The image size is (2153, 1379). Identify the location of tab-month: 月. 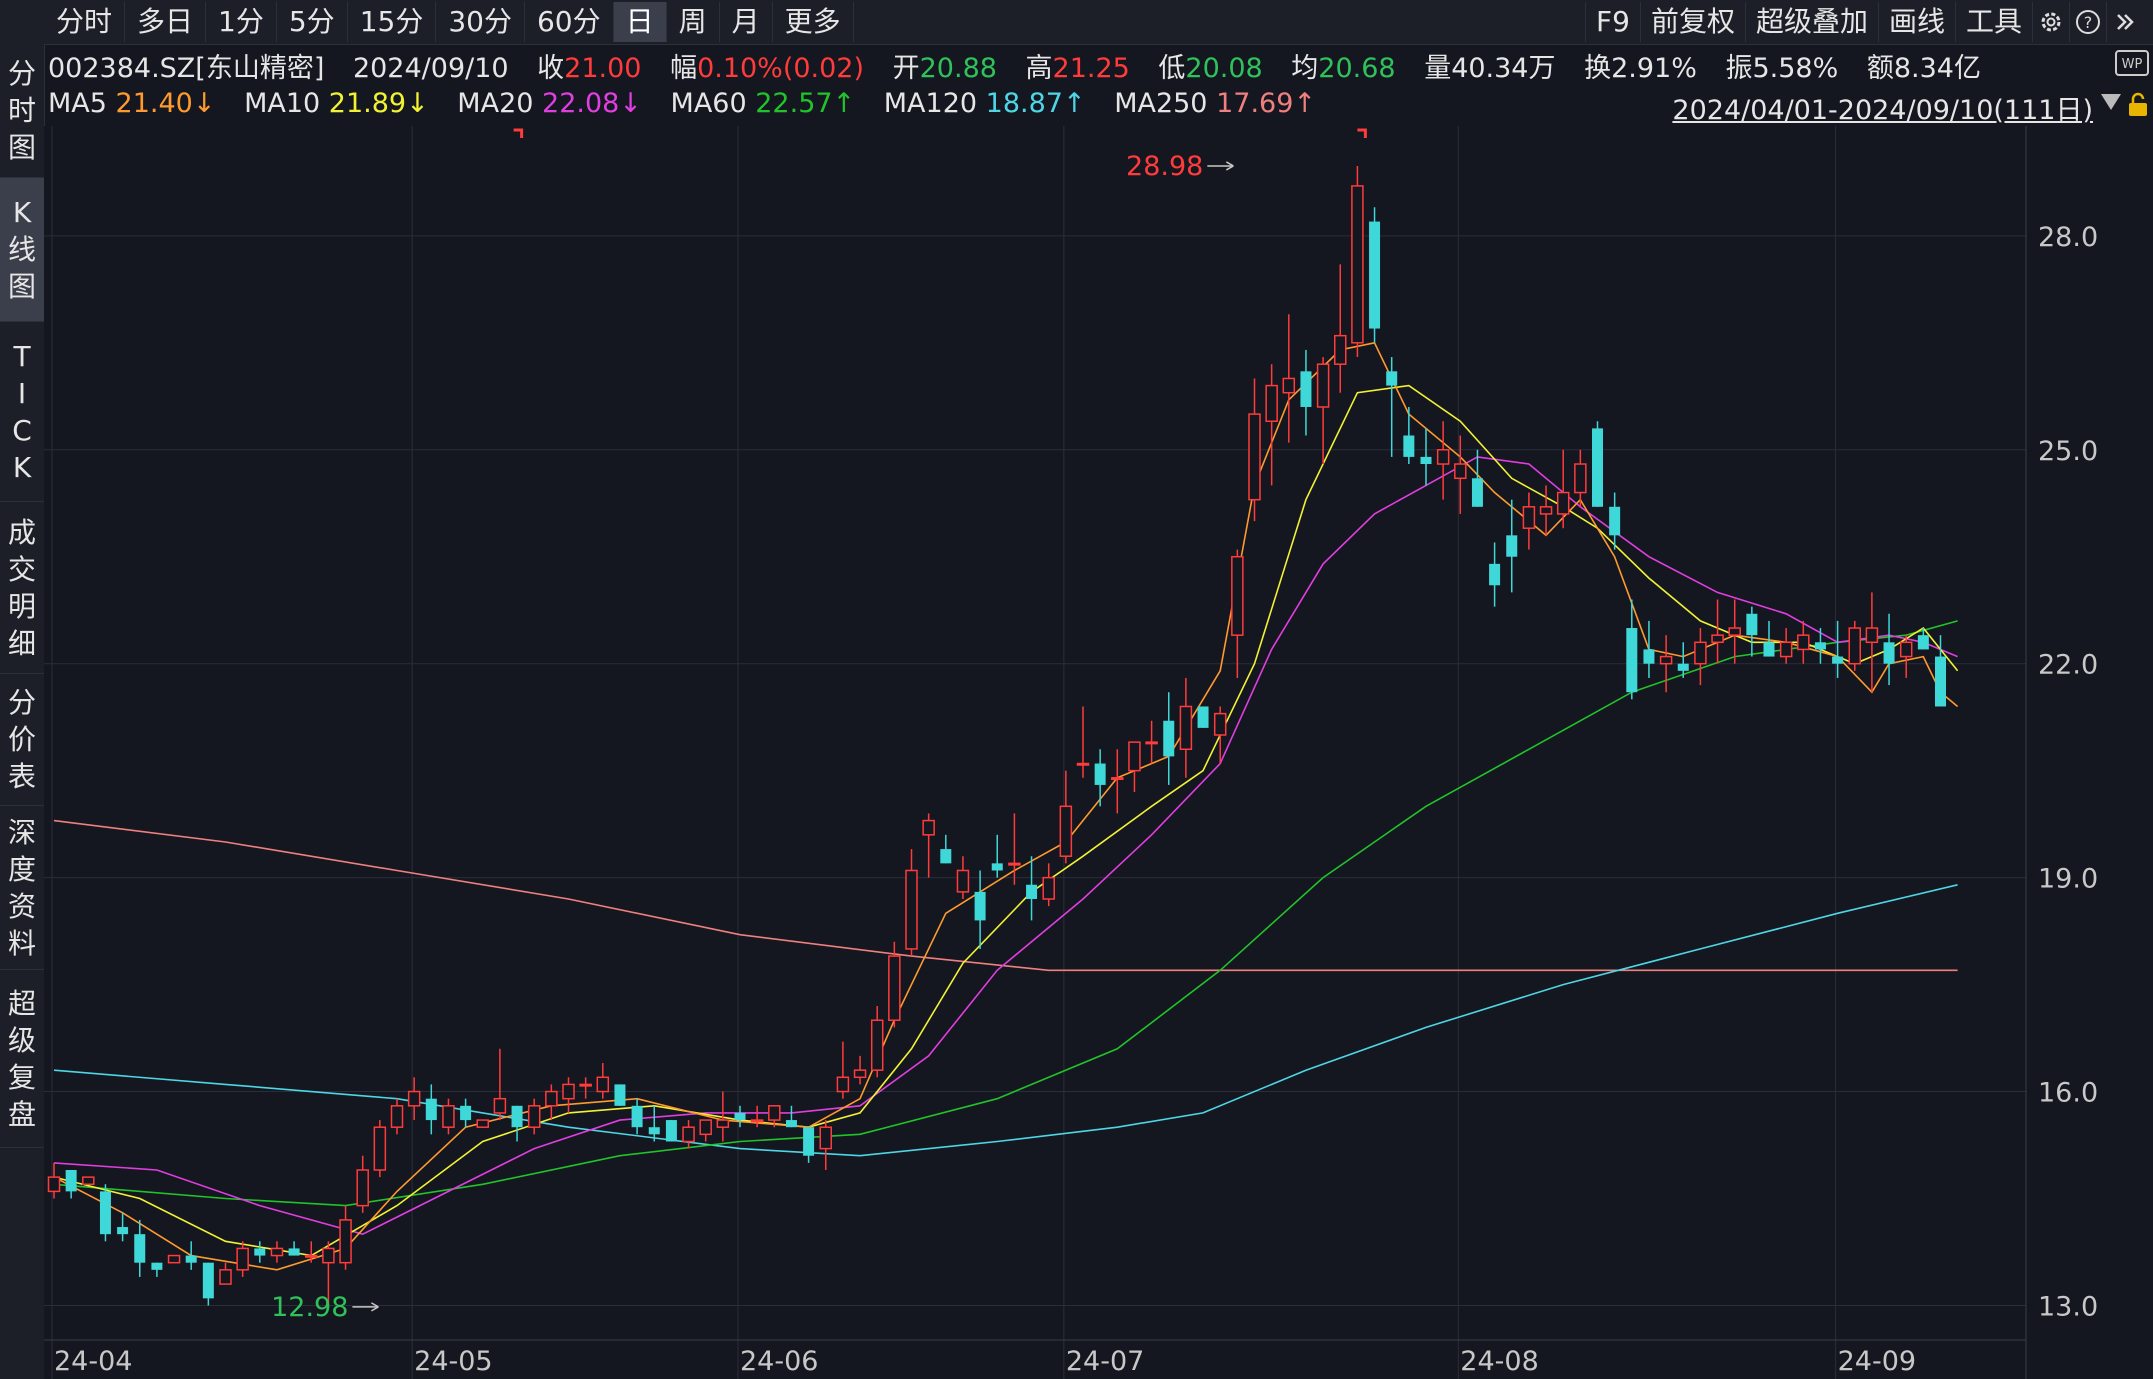
(746, 22).